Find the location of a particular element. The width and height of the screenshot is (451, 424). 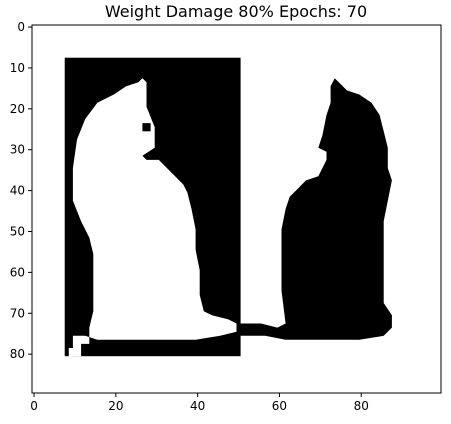

y-tick-label: 0 is located at coordinates (21, 27).